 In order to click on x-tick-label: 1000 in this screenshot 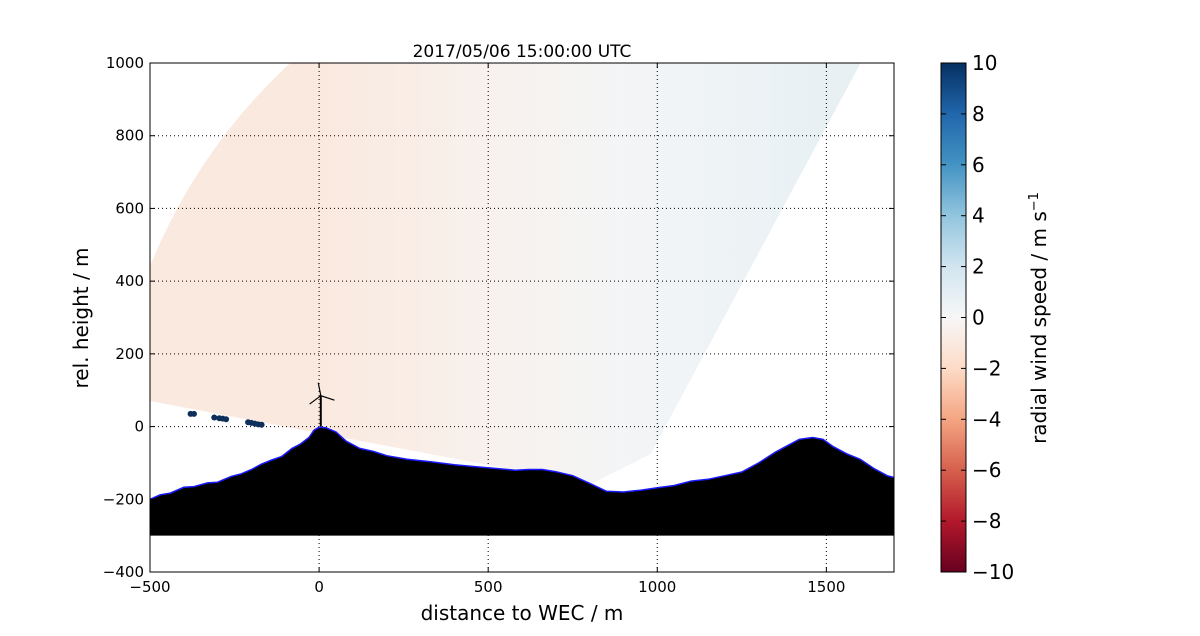, I will do `click(657, 587)`.